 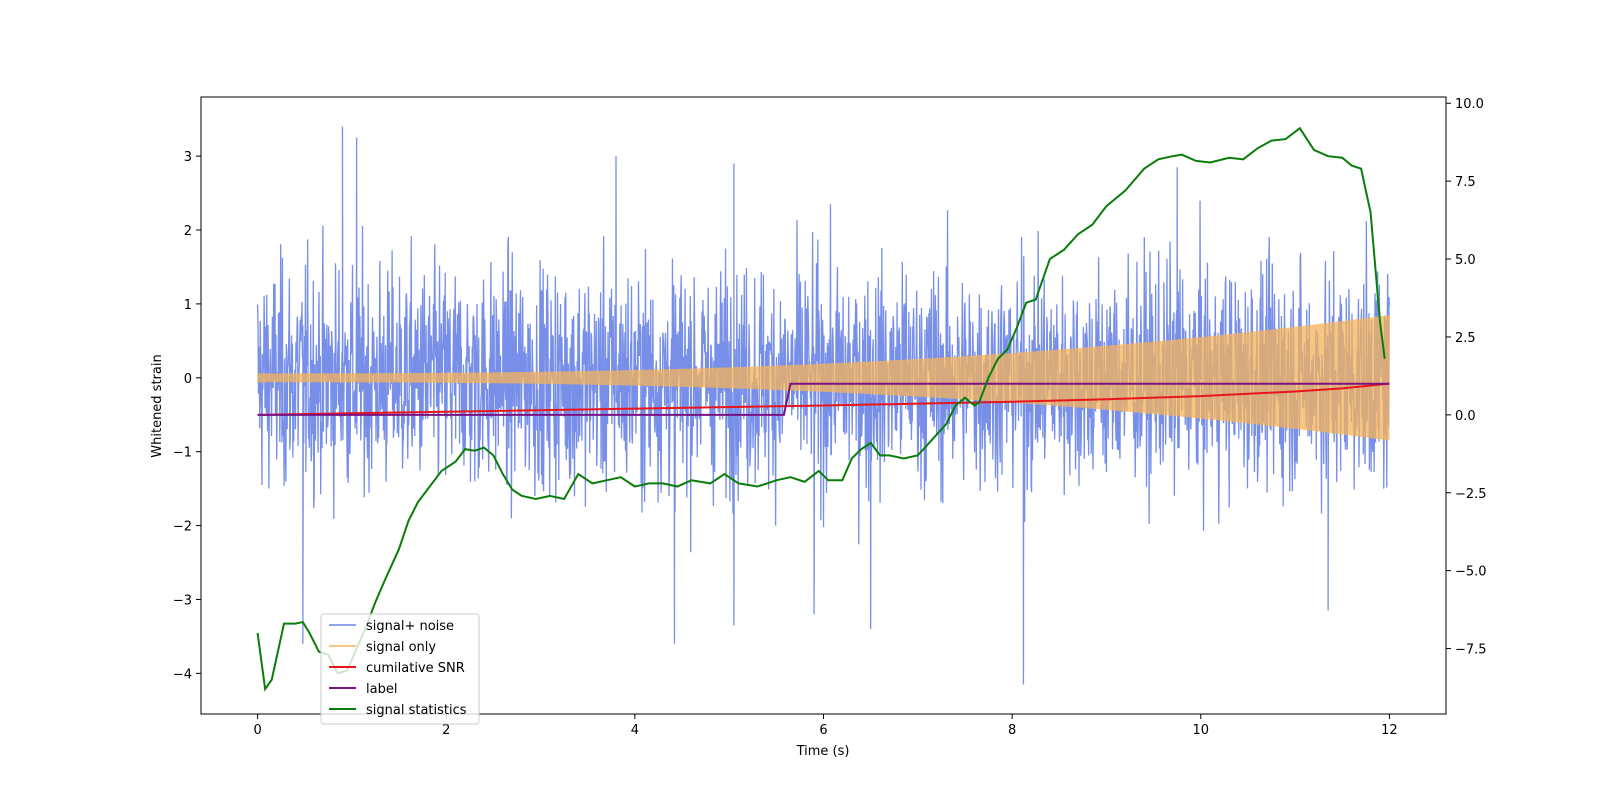 I want to click on y-tick-label: 0, so click(x=188, y=379).